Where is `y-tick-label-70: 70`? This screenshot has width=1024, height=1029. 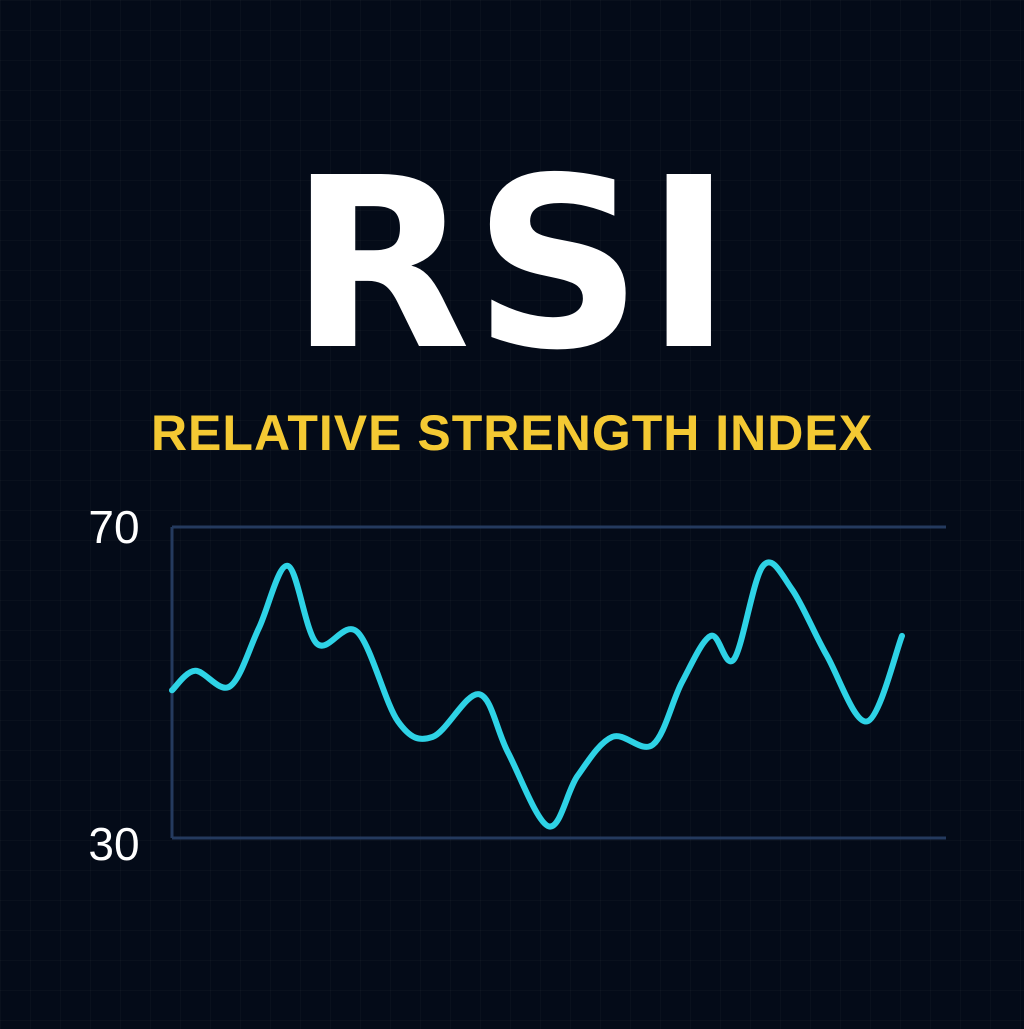
y-tick-label-70: 70 is located at coordinates (113, 527).